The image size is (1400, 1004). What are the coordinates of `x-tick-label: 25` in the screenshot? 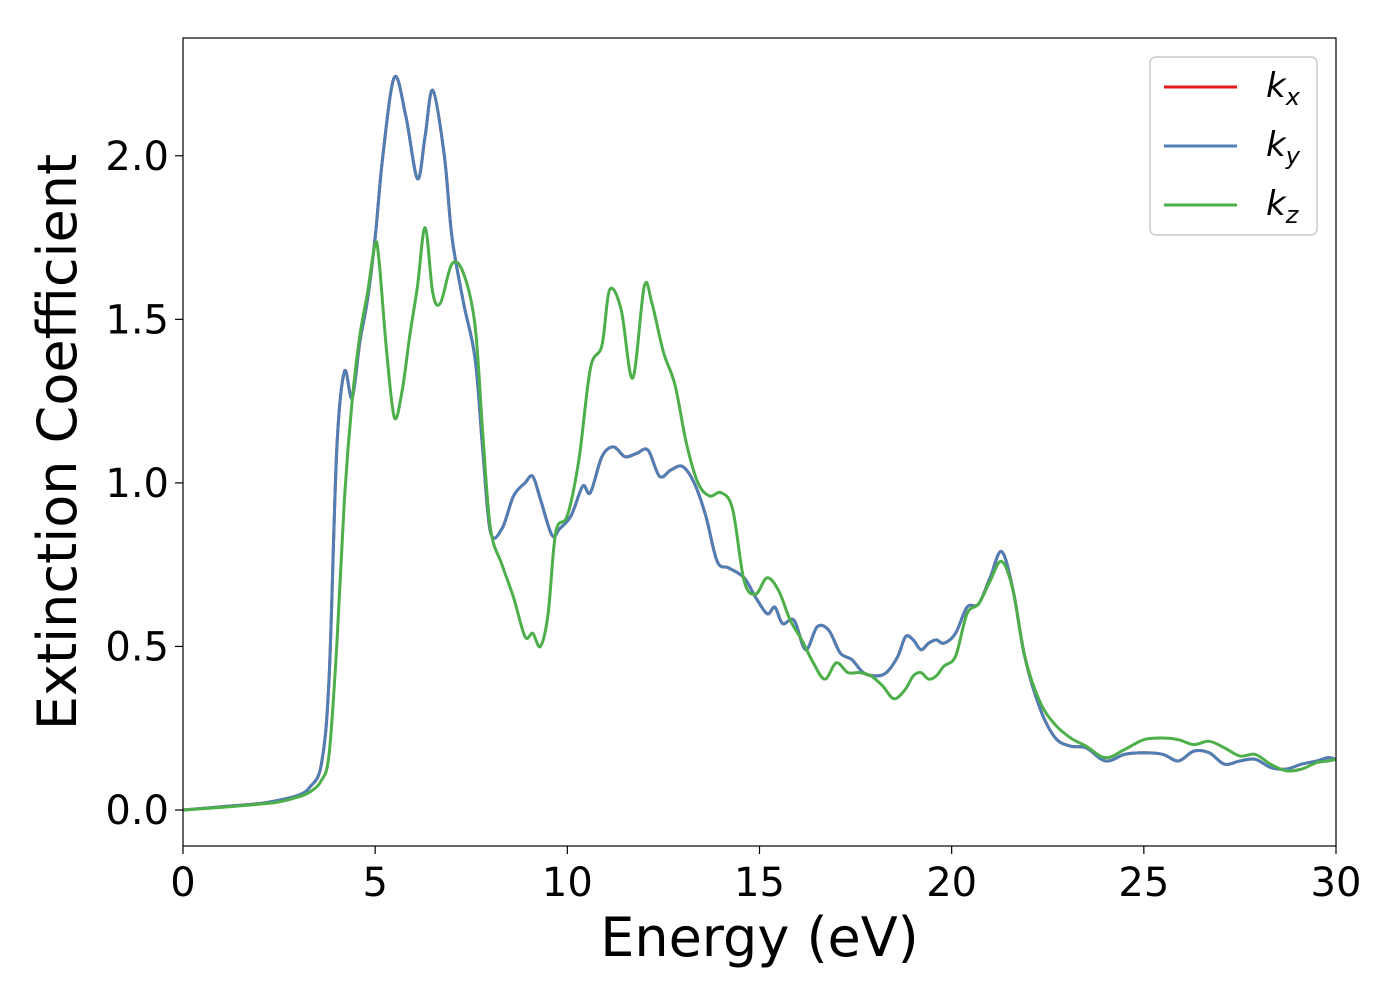 It's located at (1143, 883).